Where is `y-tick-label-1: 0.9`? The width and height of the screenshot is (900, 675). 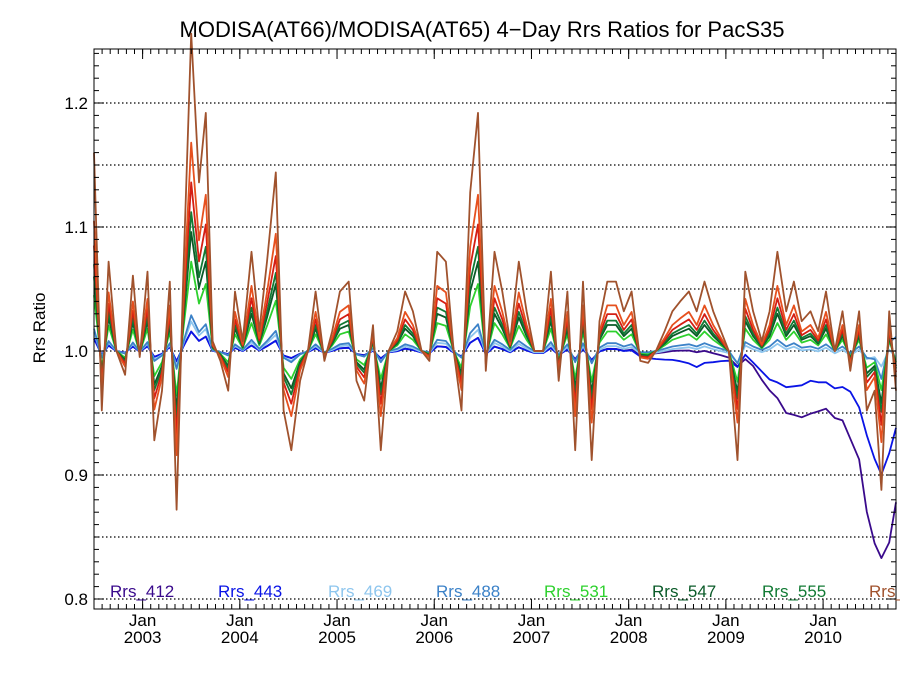 y-tick-label-1: 0.9 is located at coordinates (76, 475).